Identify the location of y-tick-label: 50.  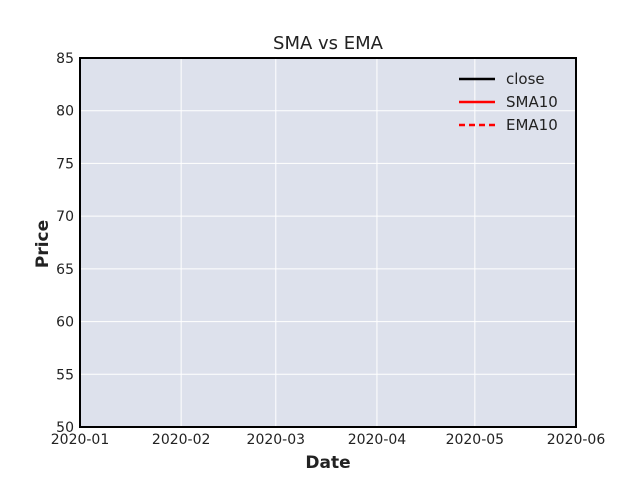
(65, 428).